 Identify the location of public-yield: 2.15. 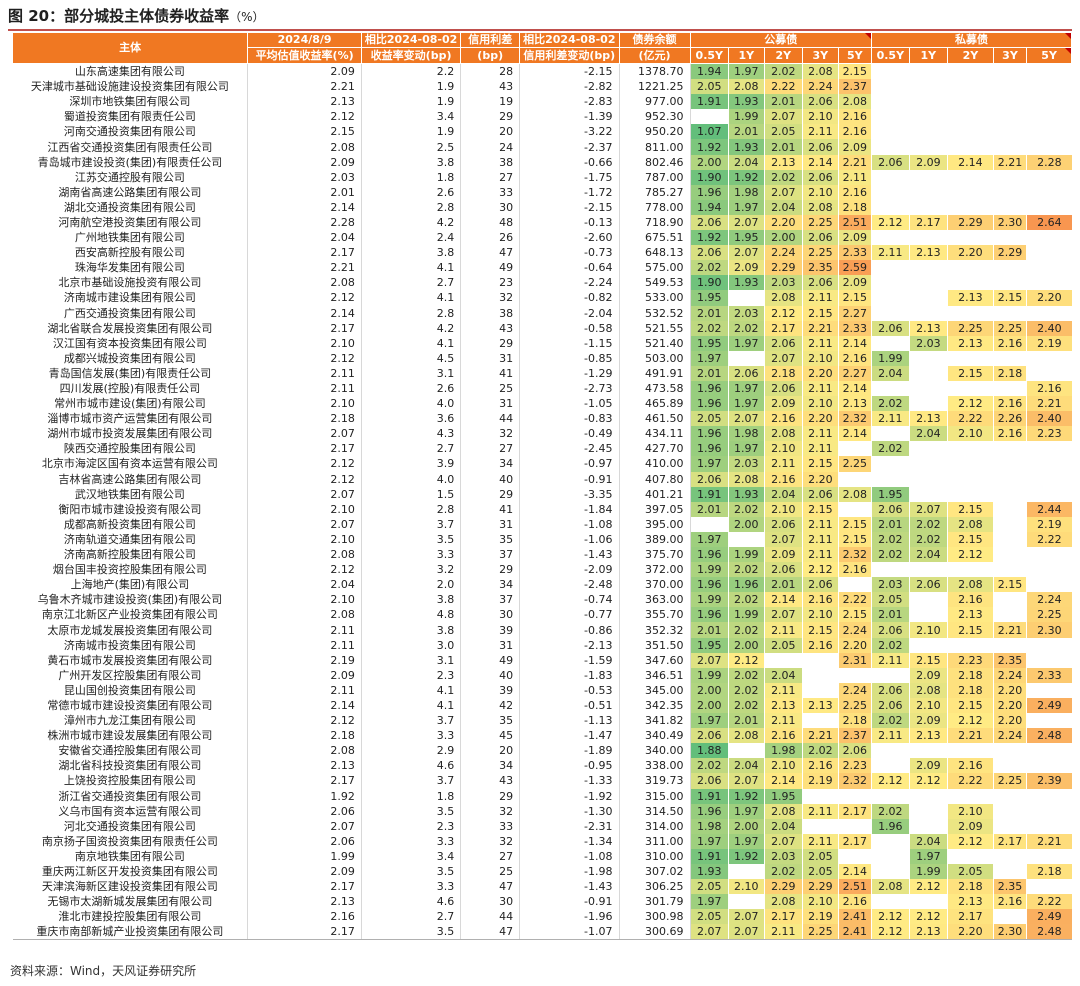
(854, 524).